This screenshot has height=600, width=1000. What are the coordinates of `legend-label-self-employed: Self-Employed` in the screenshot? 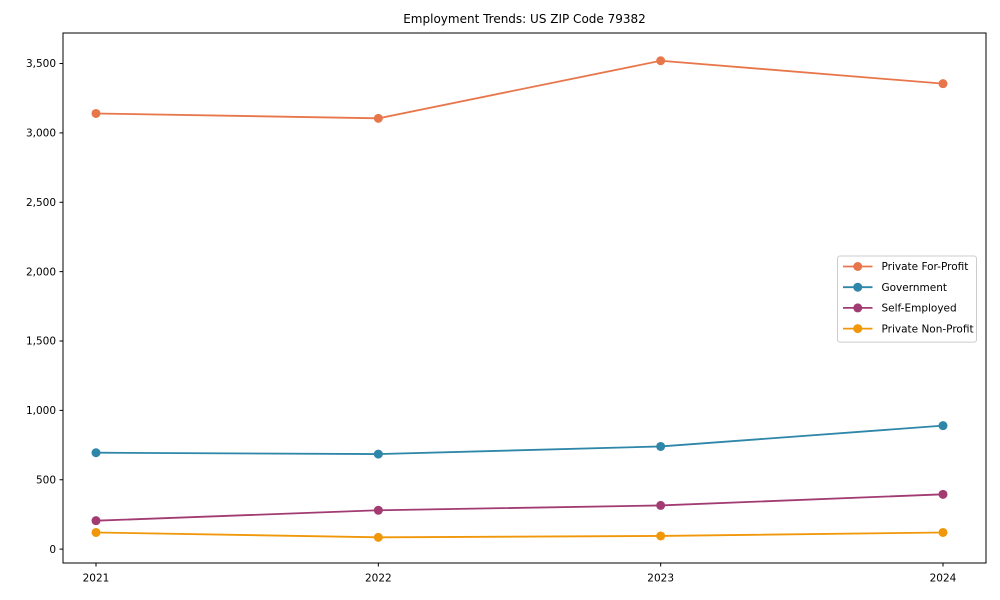 It's located at (919, 309).